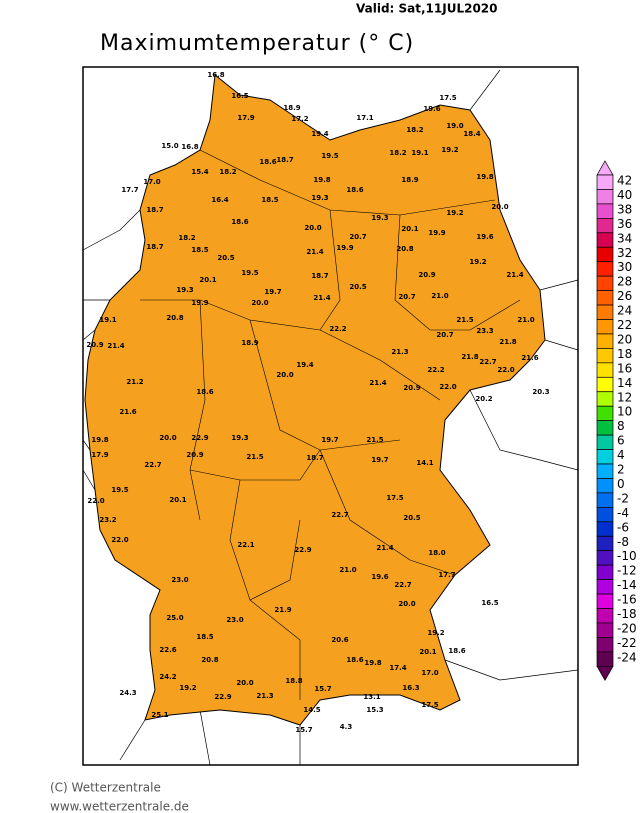  I want to click on station-value: 22.1, so click(245, 545).